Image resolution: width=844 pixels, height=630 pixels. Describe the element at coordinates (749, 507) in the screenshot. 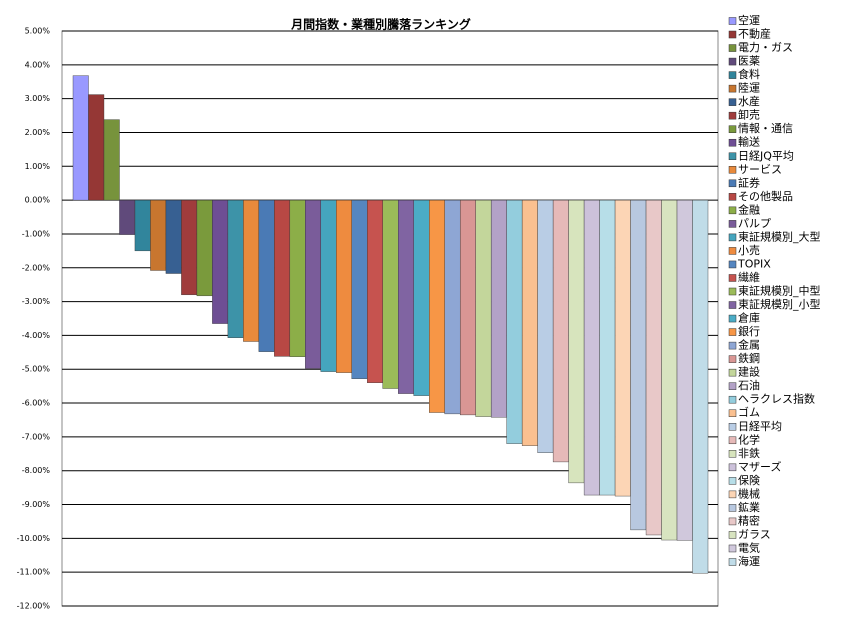

I see `legend-label: 鉱業` at that location.